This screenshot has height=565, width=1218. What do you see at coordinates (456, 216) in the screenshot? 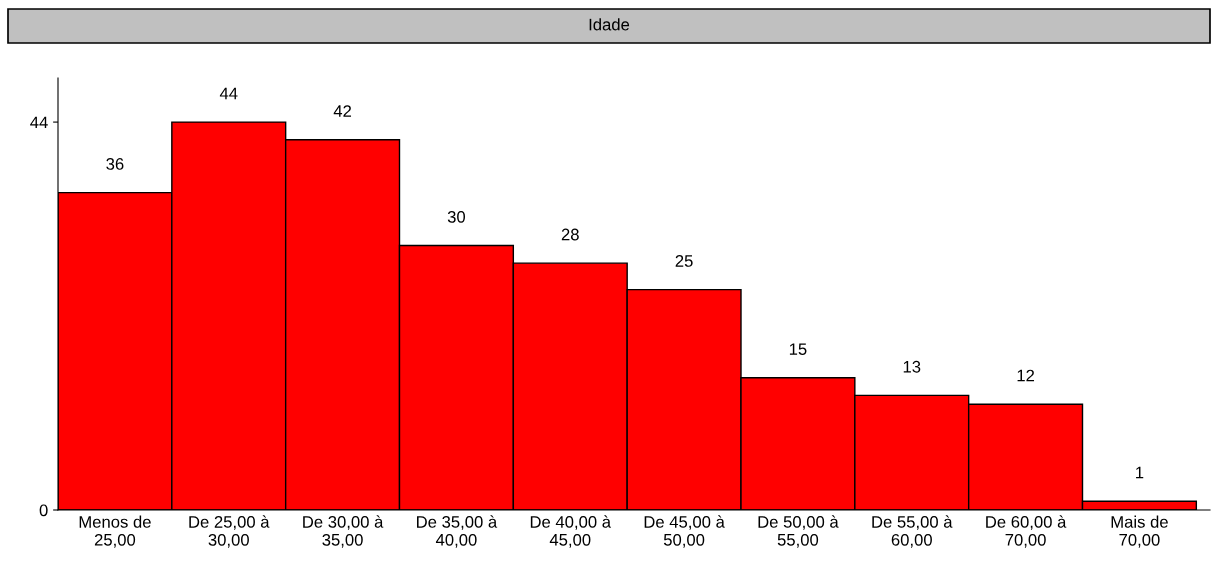
I see `data-label: 30` at bounding box center [456, 216].